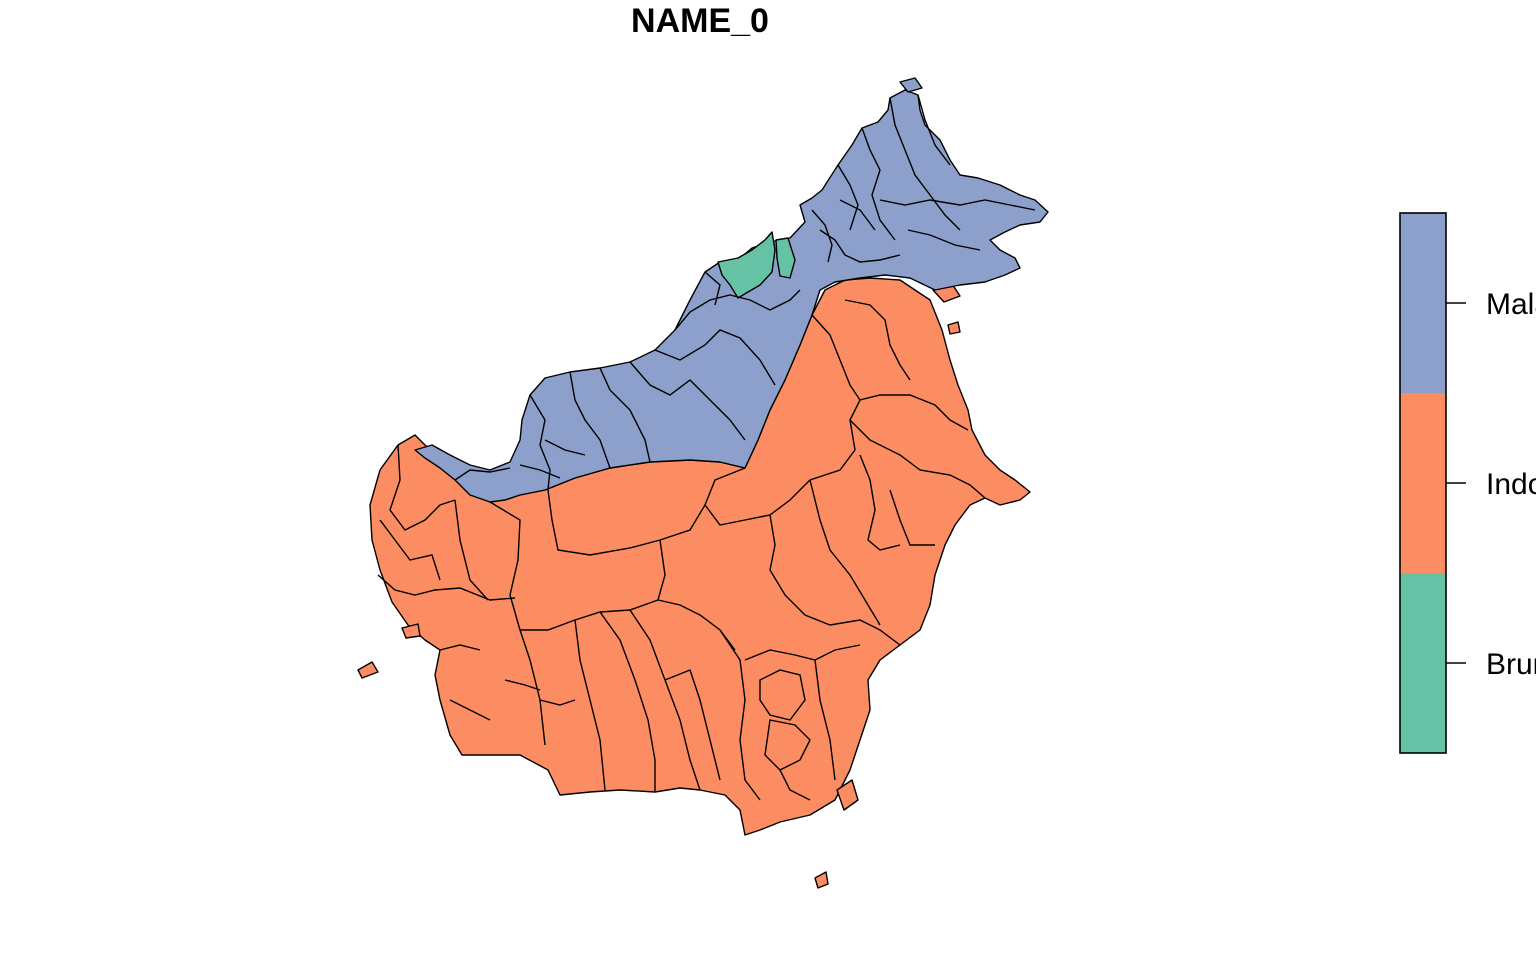 The image size is (1536, 960). I want to click on map-title: NAME_0, so click(700, 21).